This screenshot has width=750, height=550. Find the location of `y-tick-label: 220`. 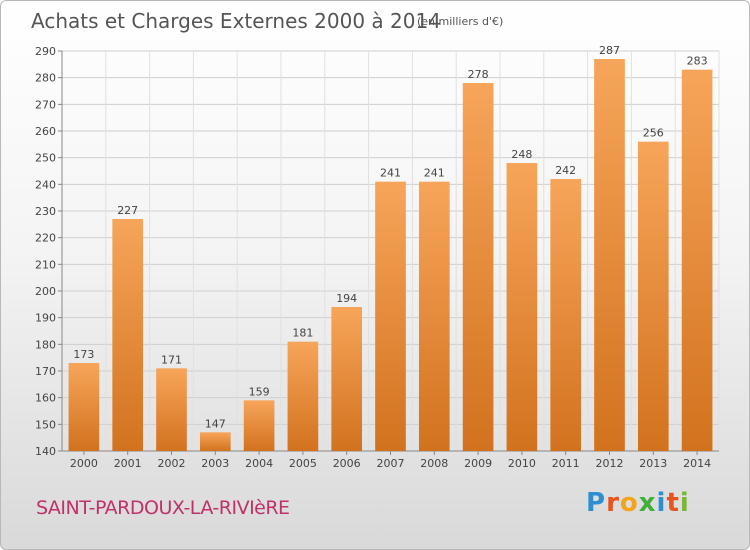

y-tick-label: 220 is located at coordinates (45, 238).